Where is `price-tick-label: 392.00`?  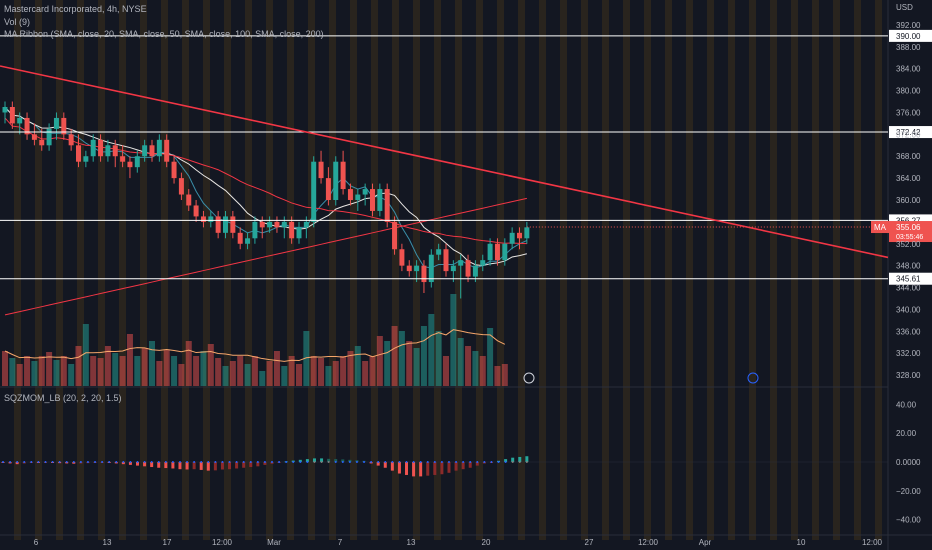 price-tick-label: 392.00 is located at coordinates (908, 25).